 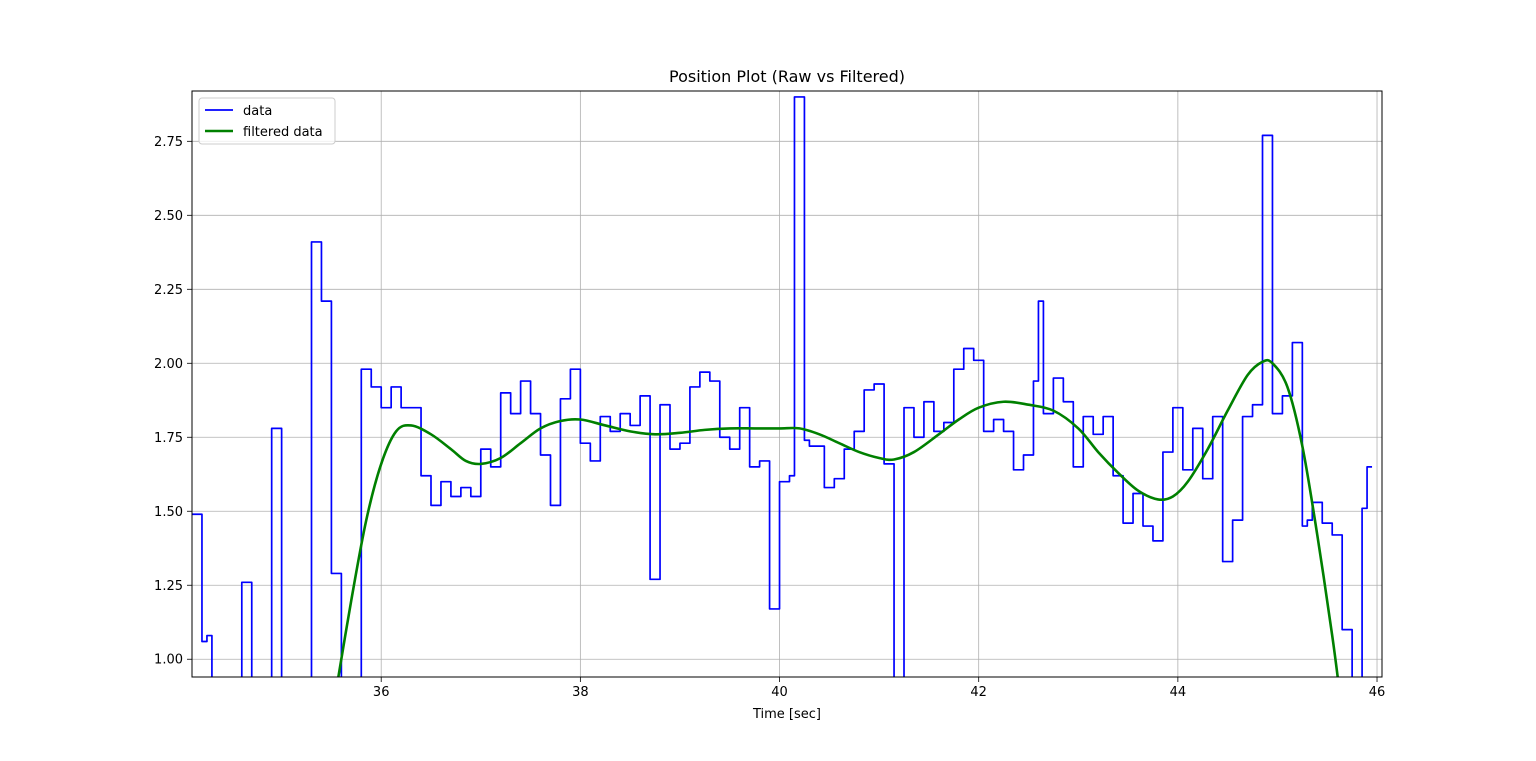 What do you see at coordinates (283, 132) in the screenshot?
I see `legend-label-filtered-data: filtered data` at bounding box center [283, 132].